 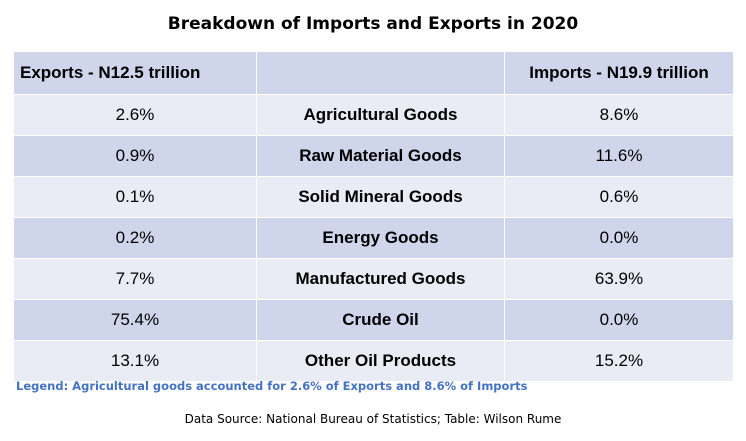 What do you see at coordinates (380, 156) in the screenshot?
I see `category-cell: Raw Material Goods` at bounding box center [380, 156].